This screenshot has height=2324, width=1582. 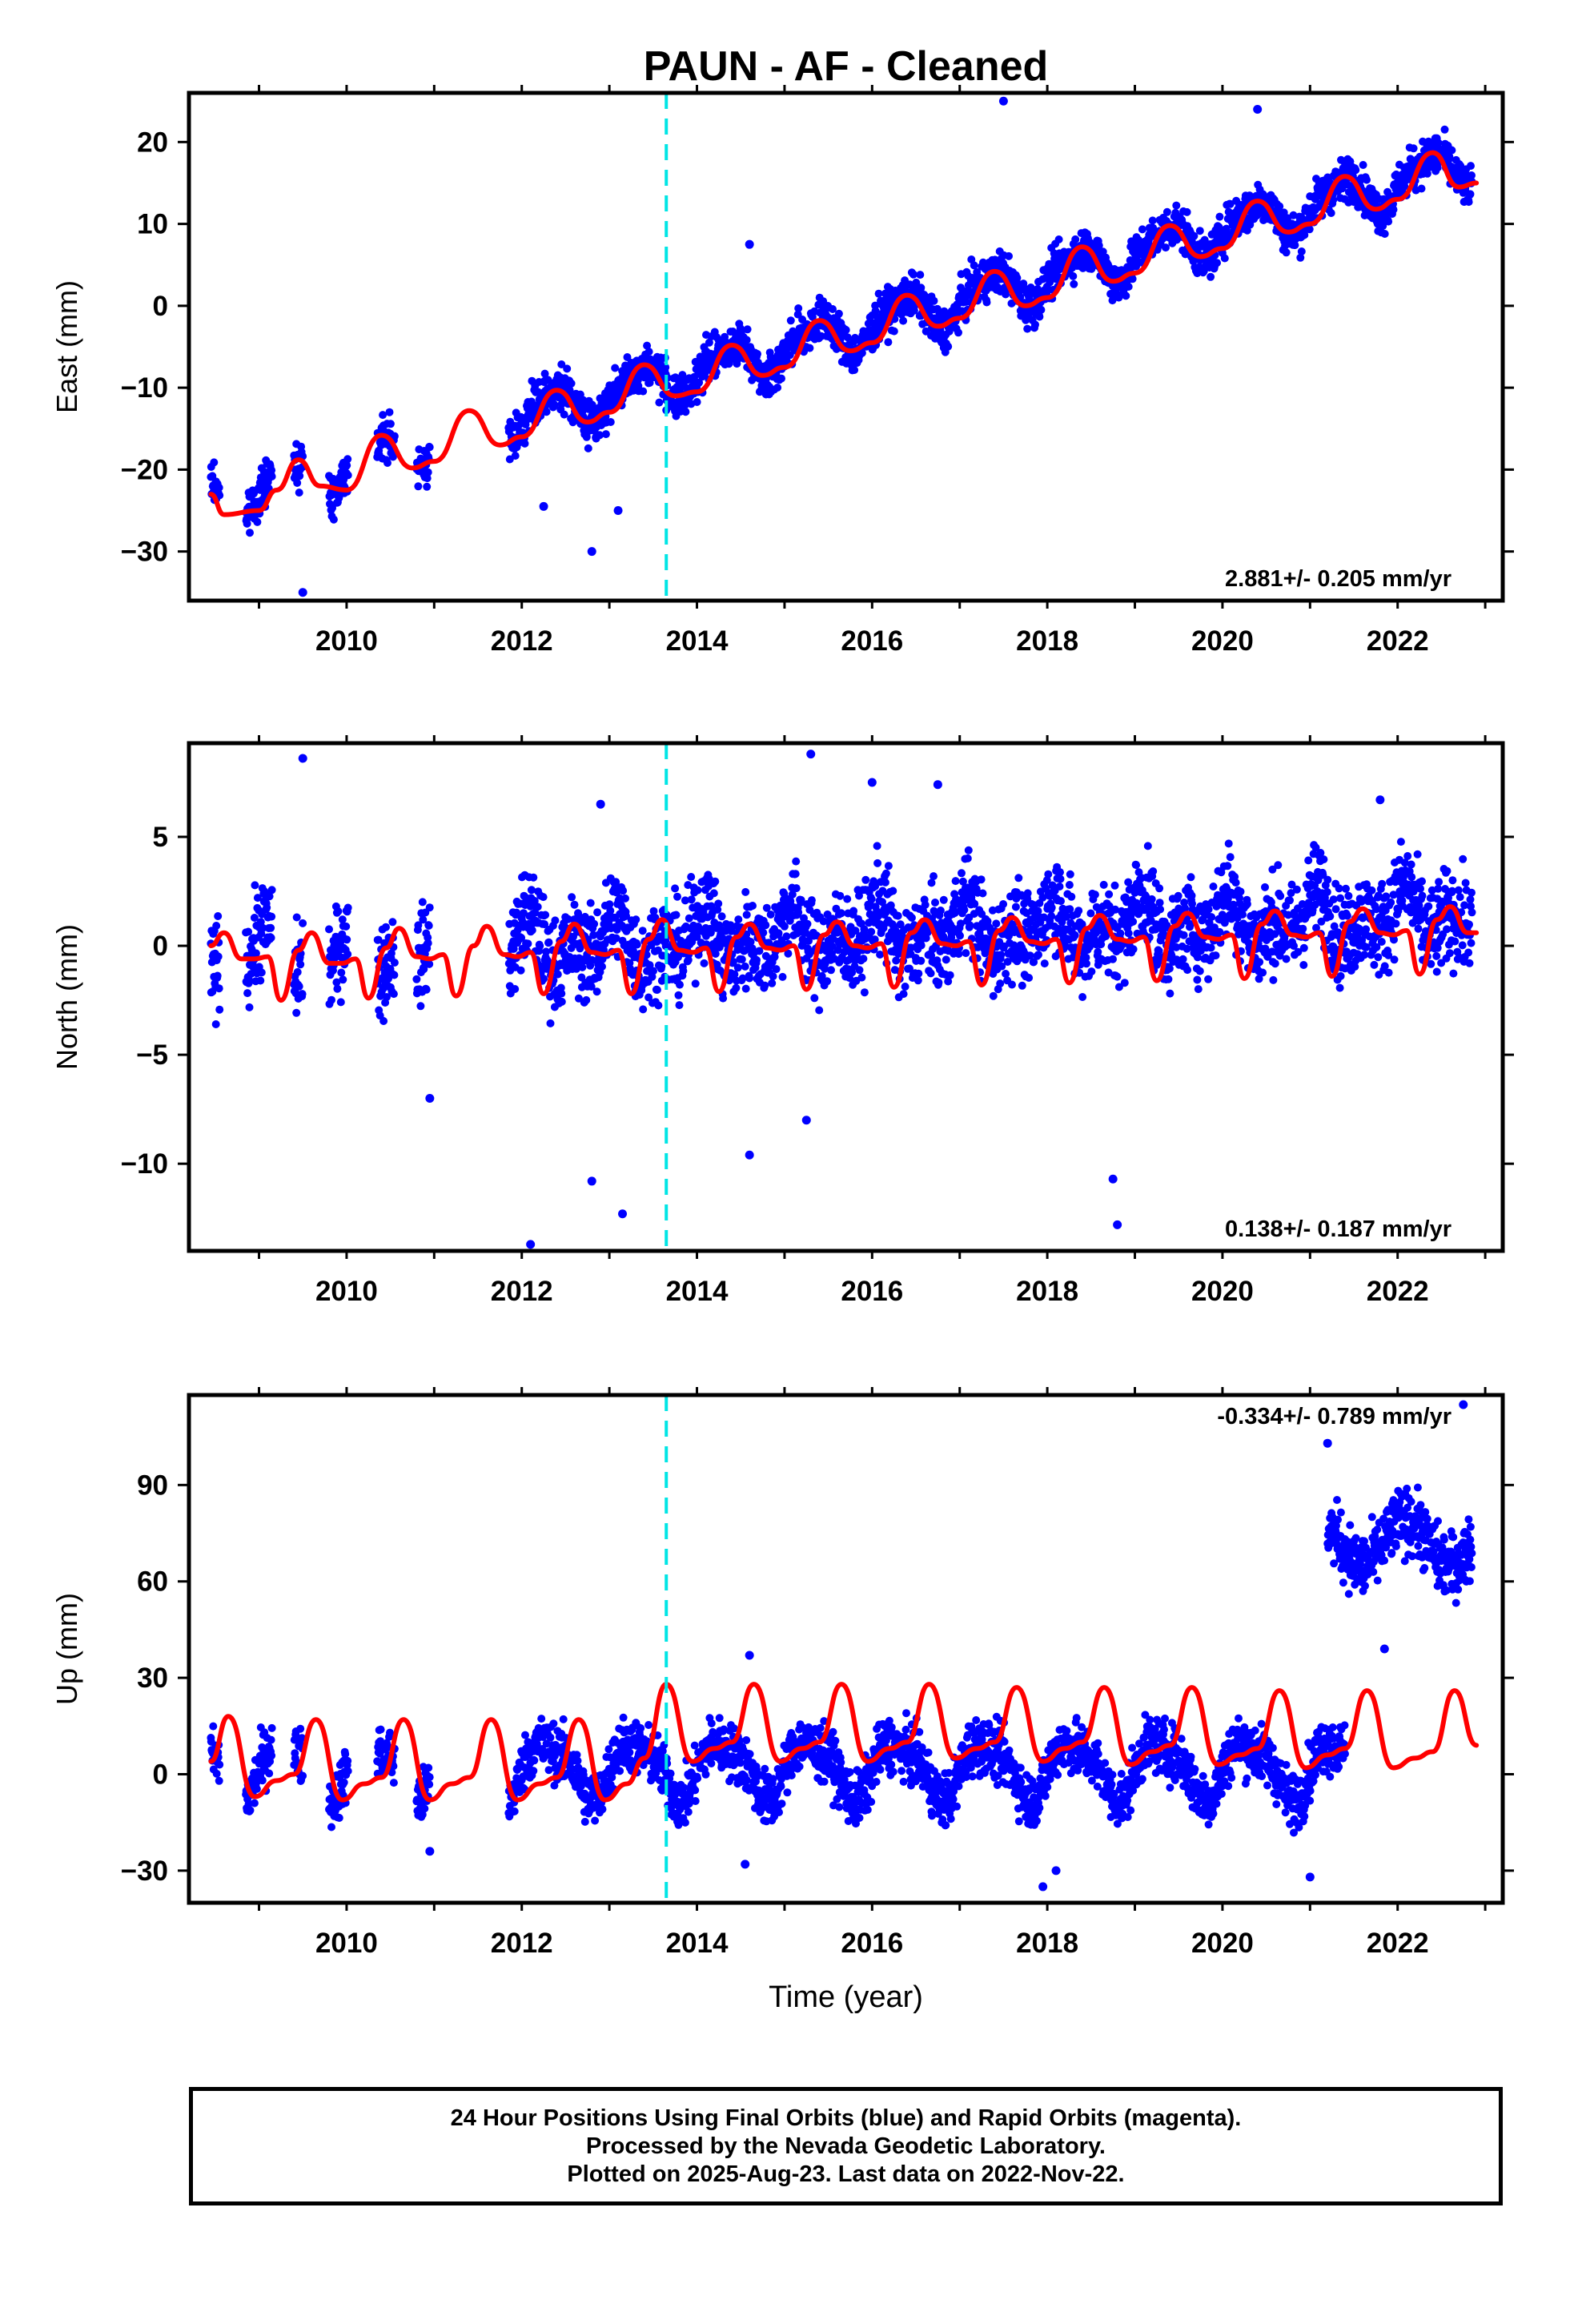 I want to click on chart-title: PAUN - AF - Cleaned, so click(x=847, y=66).